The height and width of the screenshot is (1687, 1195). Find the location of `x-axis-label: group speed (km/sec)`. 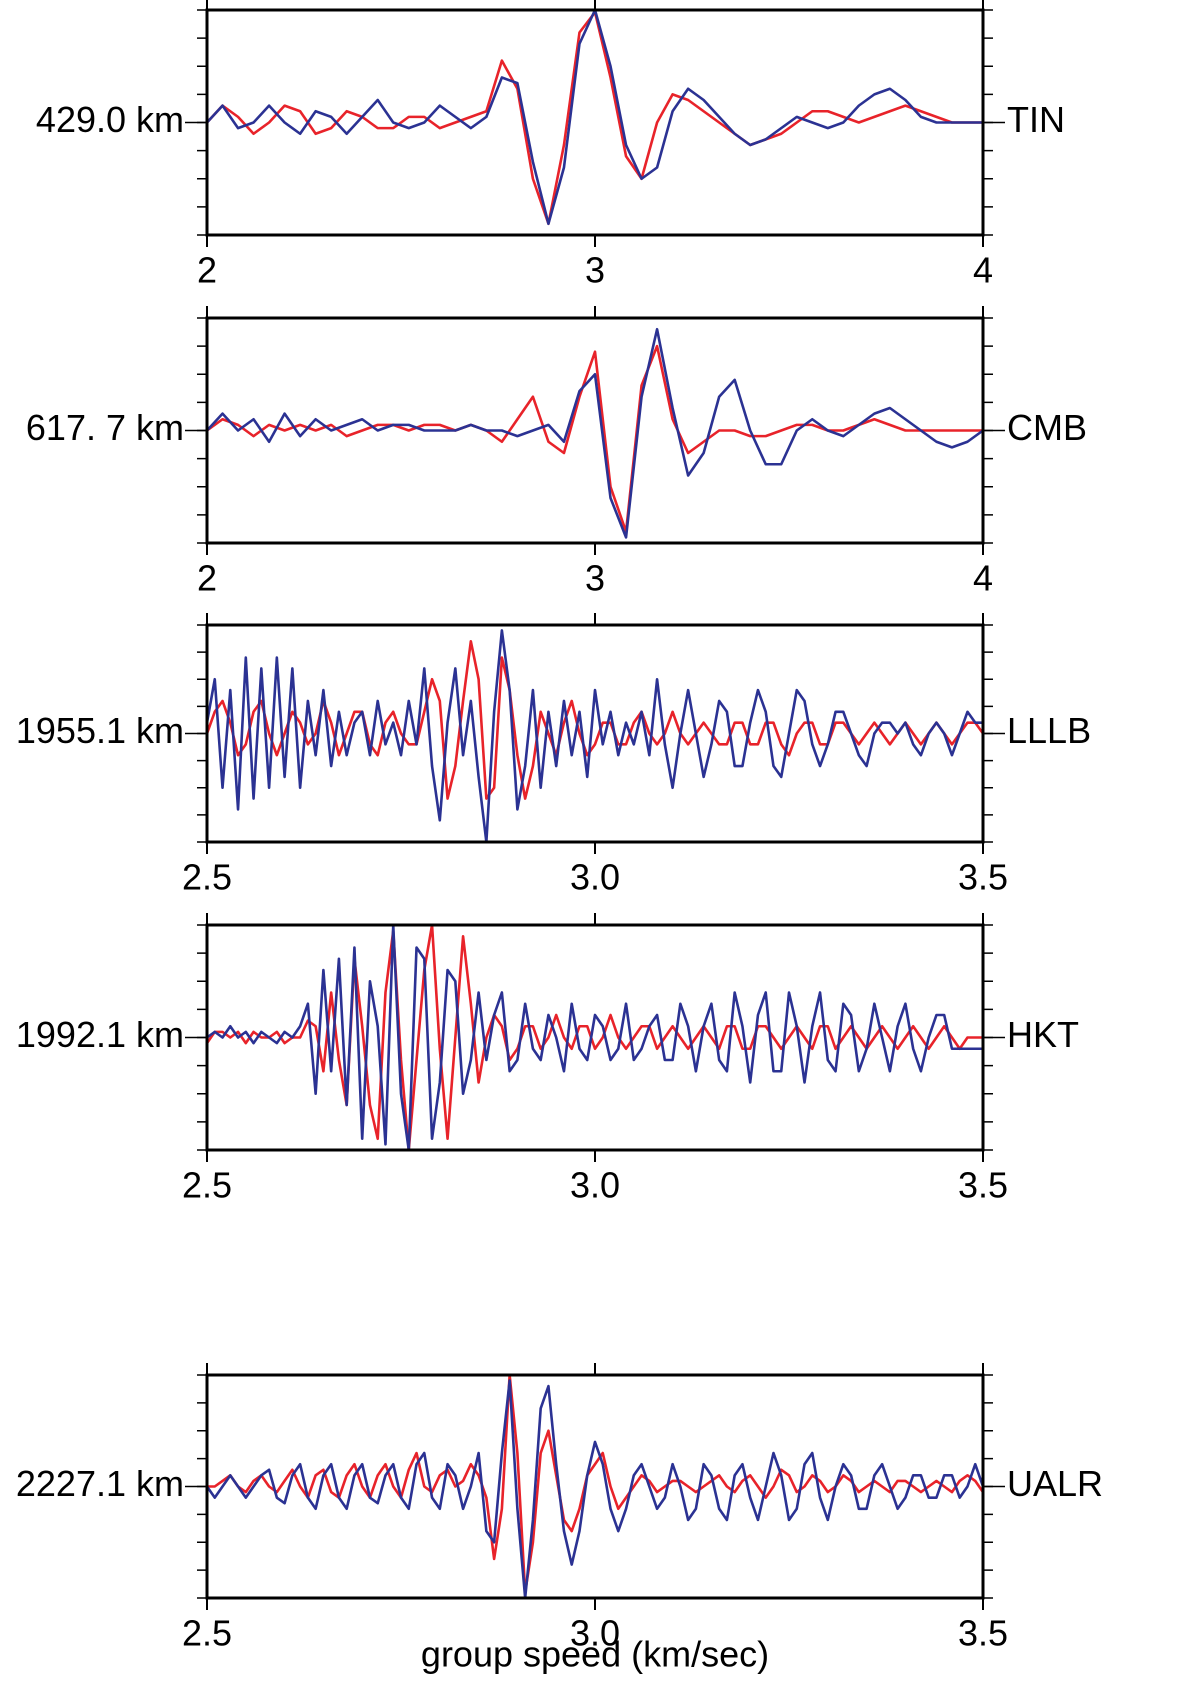

x-axis-label: group speed (km/sec) is located at coordinates (595, 1654).